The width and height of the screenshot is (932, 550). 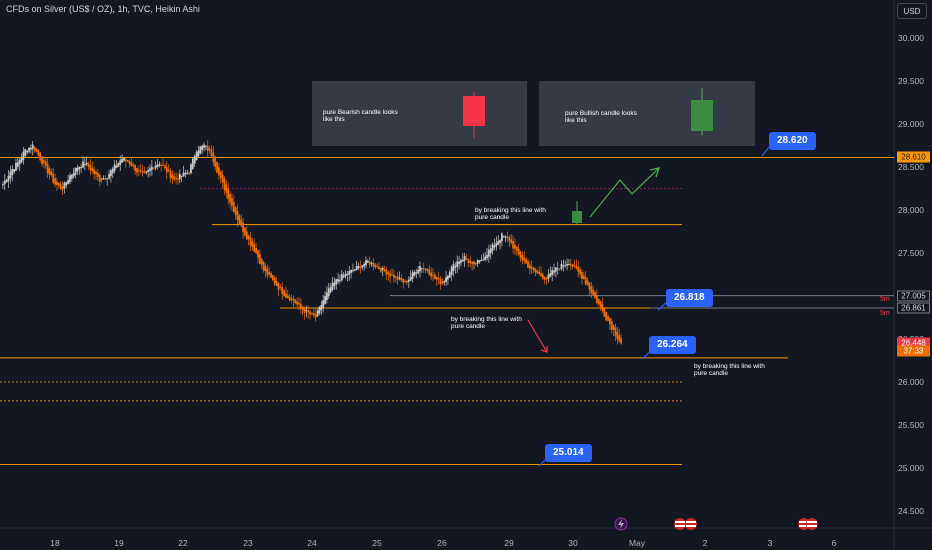 I want to click on y-axis-tick: 27.500, so click(x=911, y=253).